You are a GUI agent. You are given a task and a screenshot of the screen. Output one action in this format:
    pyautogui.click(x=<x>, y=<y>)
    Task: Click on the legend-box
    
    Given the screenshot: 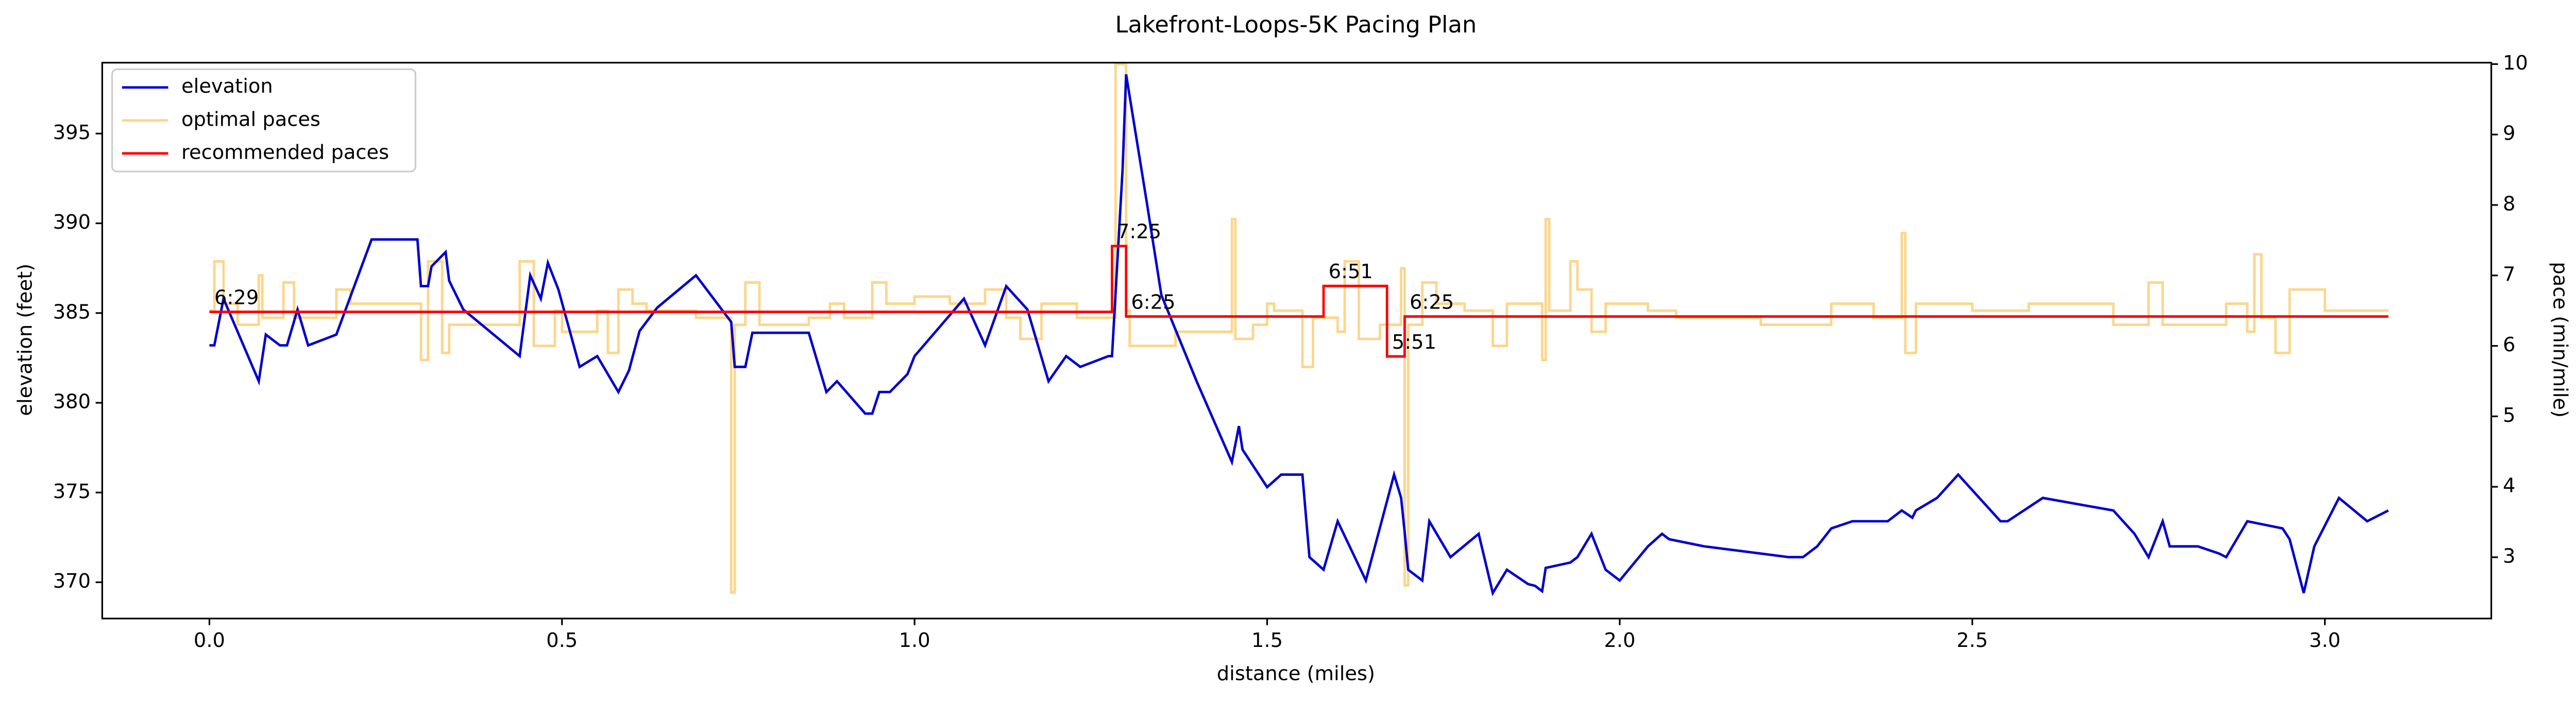 What is the action you would take?
    pyautogui.click(x=264, y=120)
    